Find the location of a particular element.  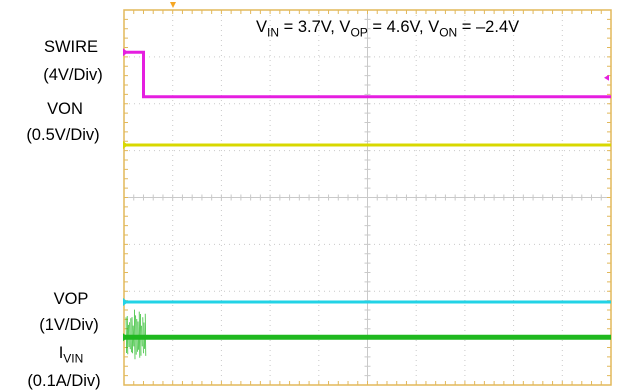

swire-right-marker is located at coordinates (606, 77).